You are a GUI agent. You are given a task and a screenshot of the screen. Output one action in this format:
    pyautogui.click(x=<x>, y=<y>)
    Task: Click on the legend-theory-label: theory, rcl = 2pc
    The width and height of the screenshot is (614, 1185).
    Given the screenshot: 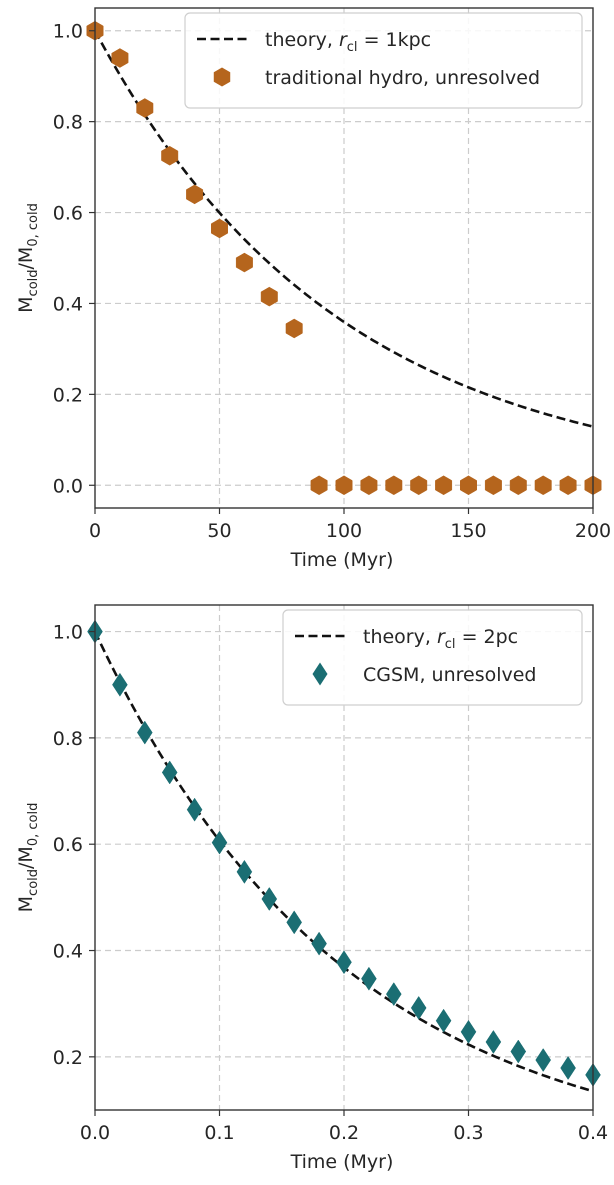 What is the action you would take?
    pyautogui.click(x=440, y=639)
    